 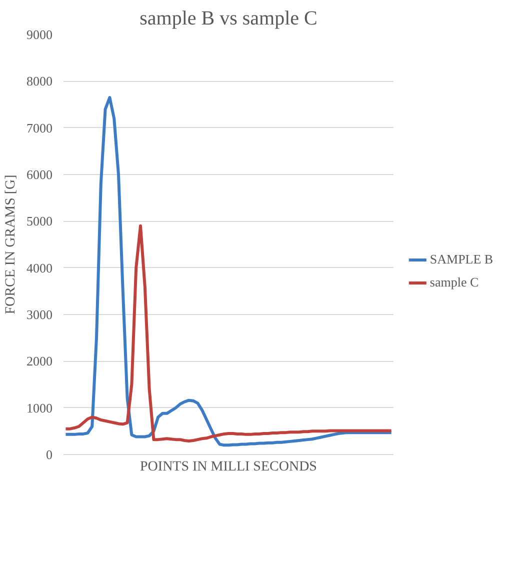 I want to click on y-axis-title: FORCE IN GRAMS [G], so click(x=11, y=244).